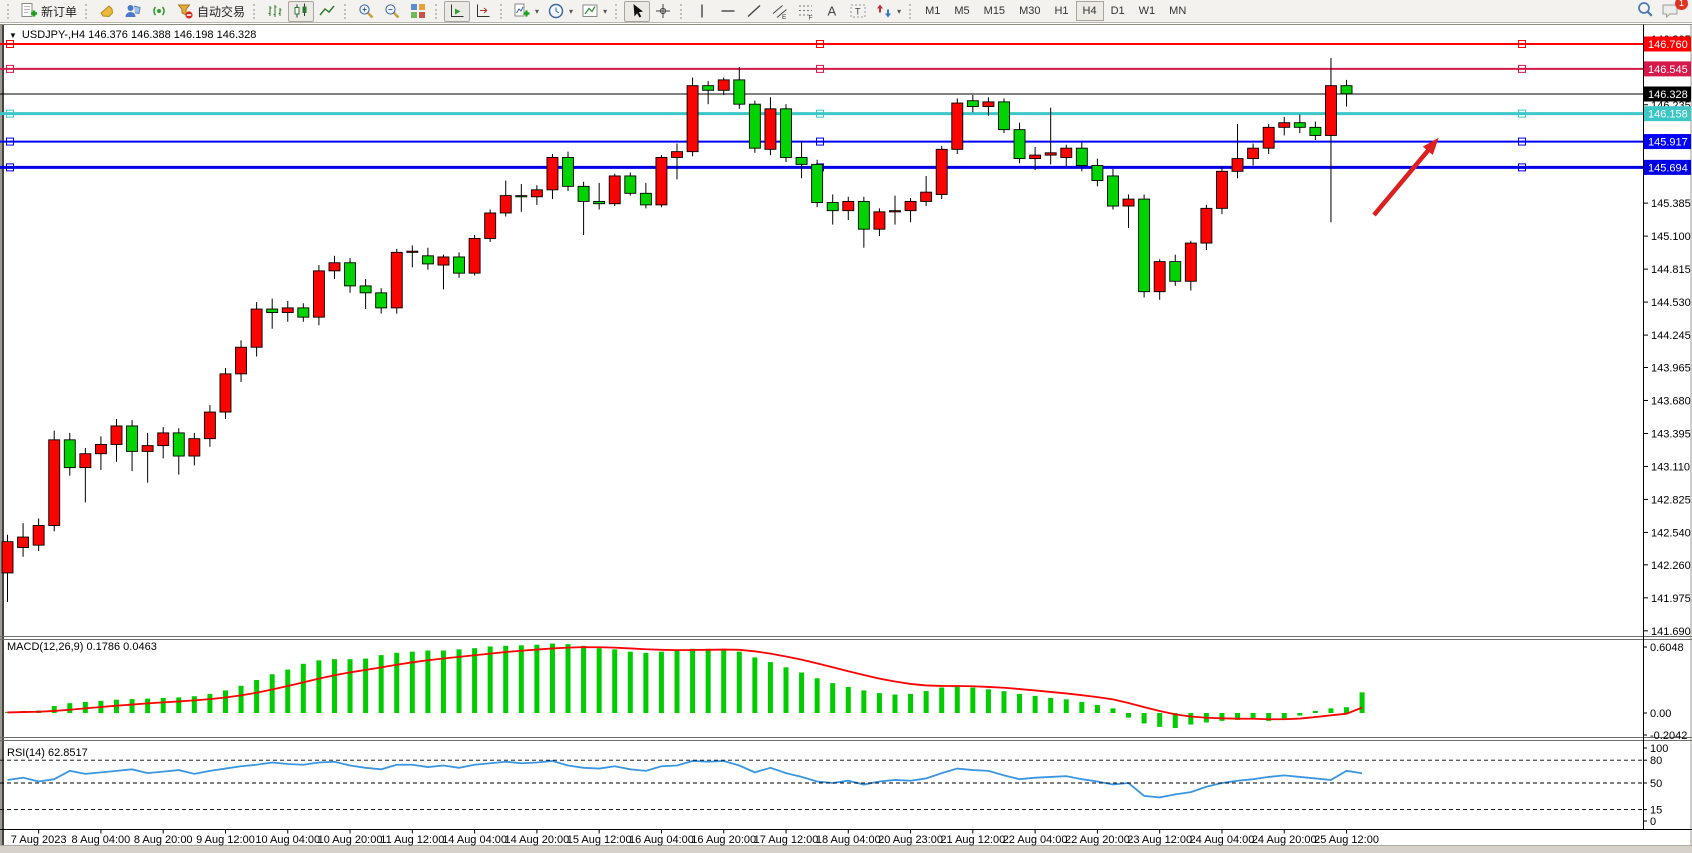  What do you see at coordinates (457, 11) in the screenshot?
I see `auto-scroll-button` at bounding box center [457, 11].